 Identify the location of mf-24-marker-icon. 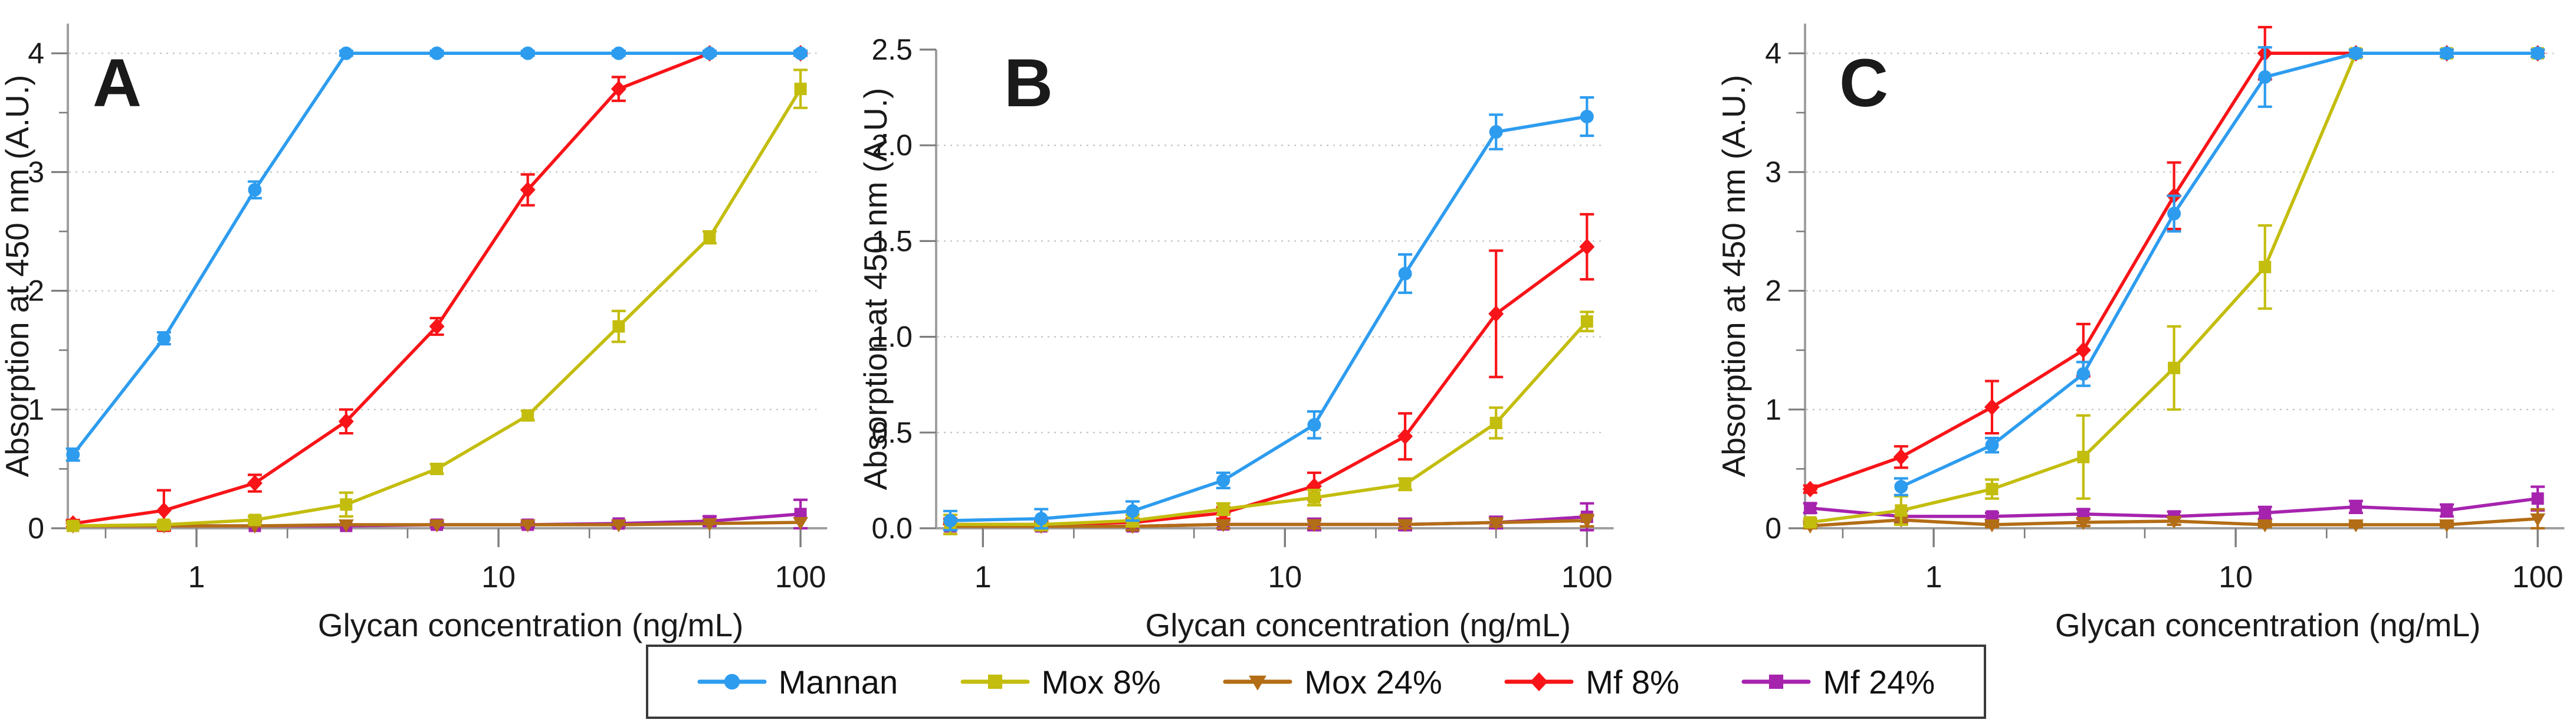
(1776, 681).